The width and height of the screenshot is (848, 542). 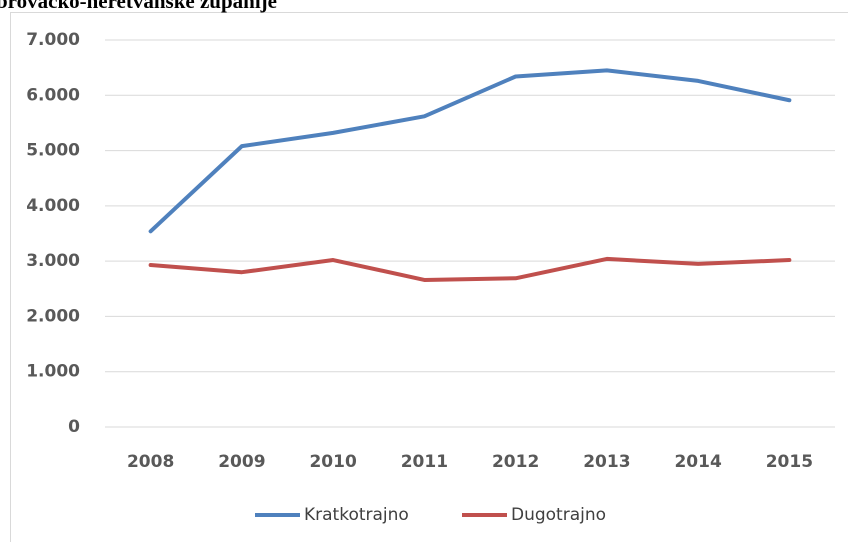 I want to click on y-tick-label: 5.000, so click(x=53, y=151).